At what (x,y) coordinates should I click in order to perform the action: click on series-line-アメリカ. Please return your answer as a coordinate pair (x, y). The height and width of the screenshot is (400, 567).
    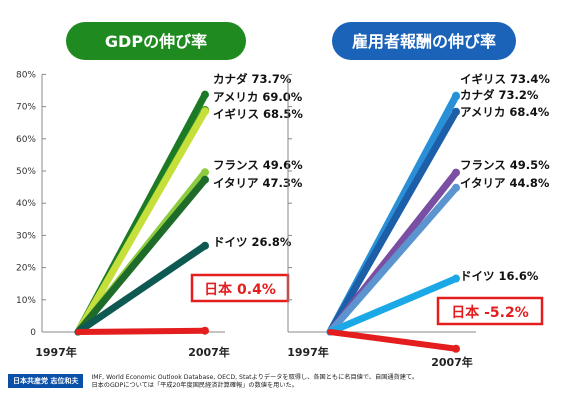
    Looking at the image, I should click on (393, 222).